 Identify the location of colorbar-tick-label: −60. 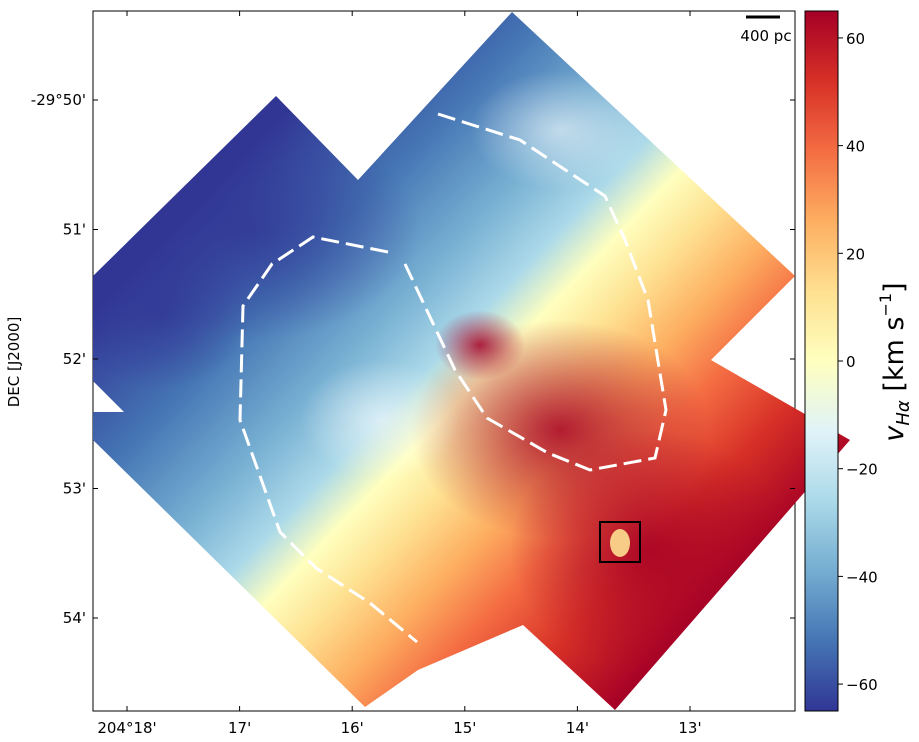
(862, 685).